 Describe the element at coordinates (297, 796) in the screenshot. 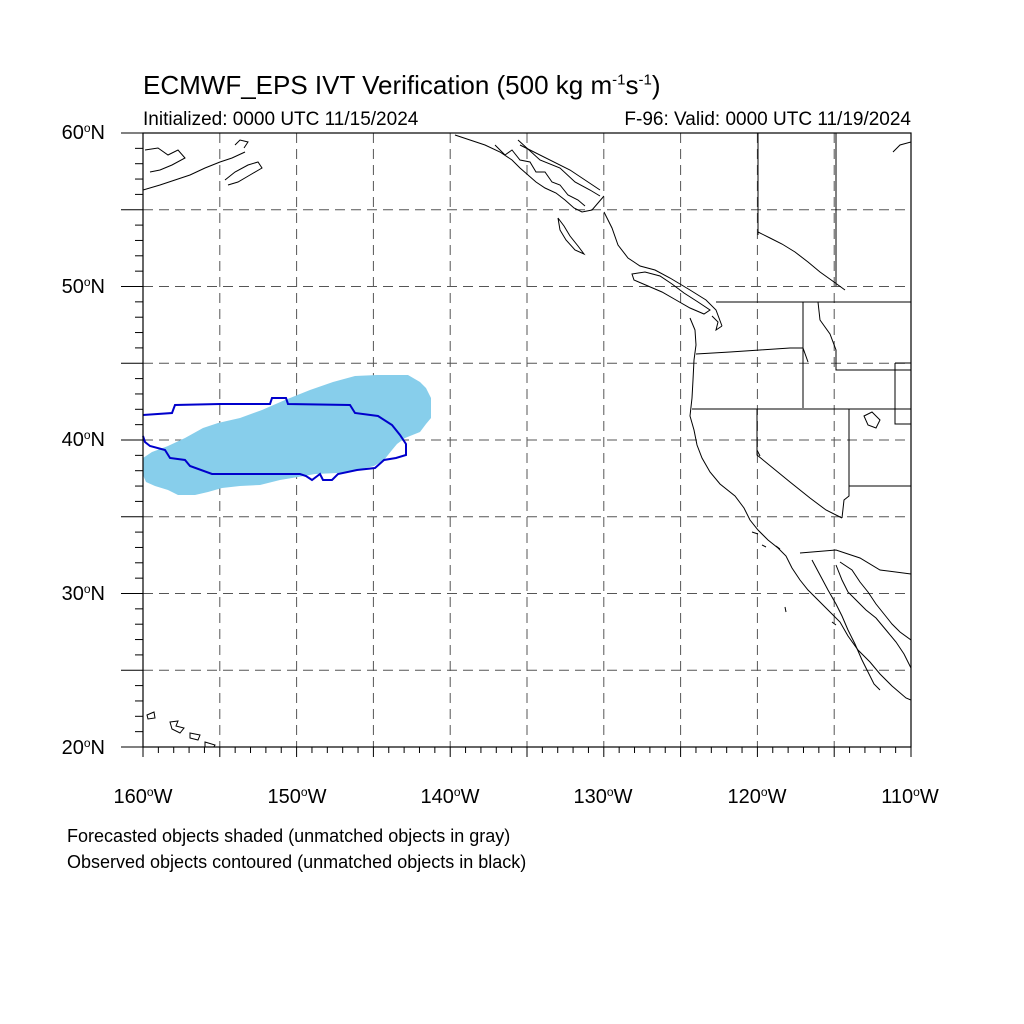

I see `lon-label-150w: 150oW` at that location.